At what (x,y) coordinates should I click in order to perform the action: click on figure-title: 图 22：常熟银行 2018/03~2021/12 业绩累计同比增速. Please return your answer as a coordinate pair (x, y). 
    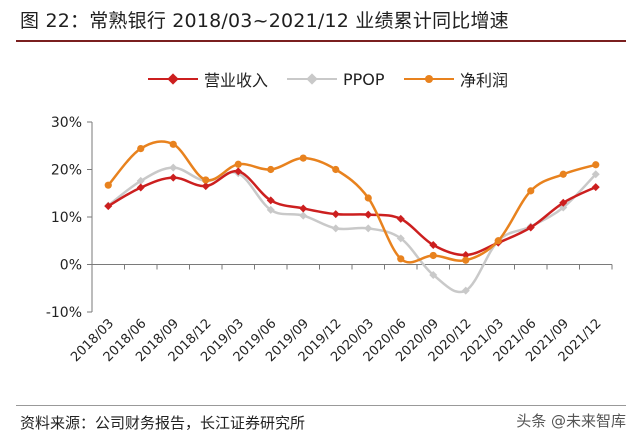
    Looking at the image, I should click on (264, 21).